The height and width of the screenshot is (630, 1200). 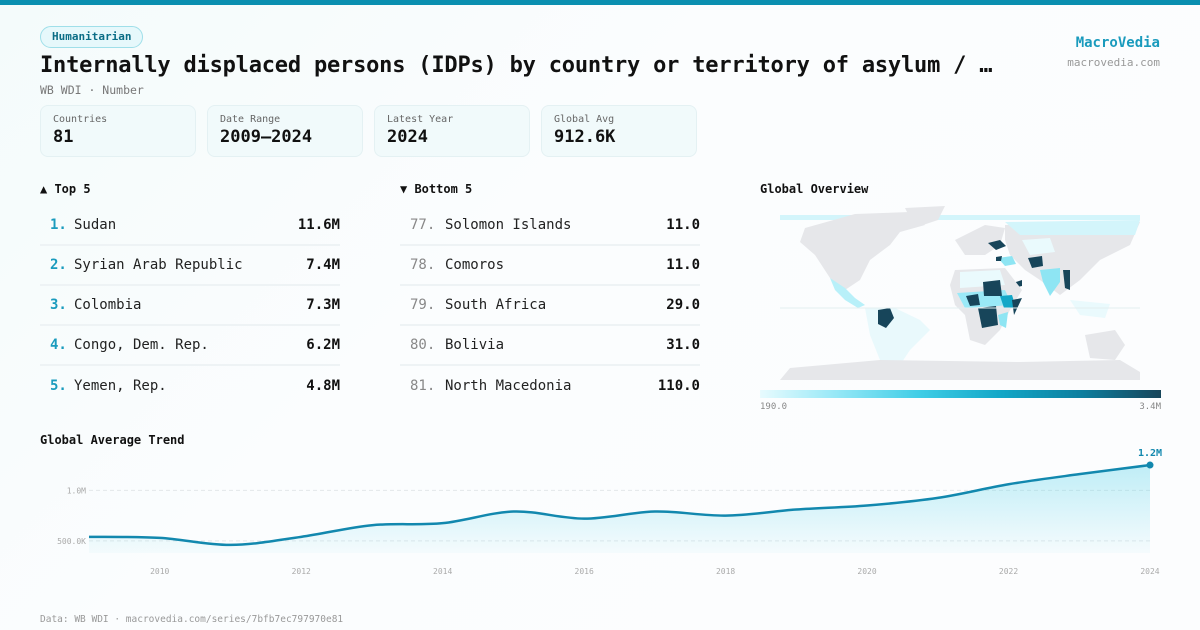 I want to click on stat-label: Global Avg, so click(x=584, y=119).